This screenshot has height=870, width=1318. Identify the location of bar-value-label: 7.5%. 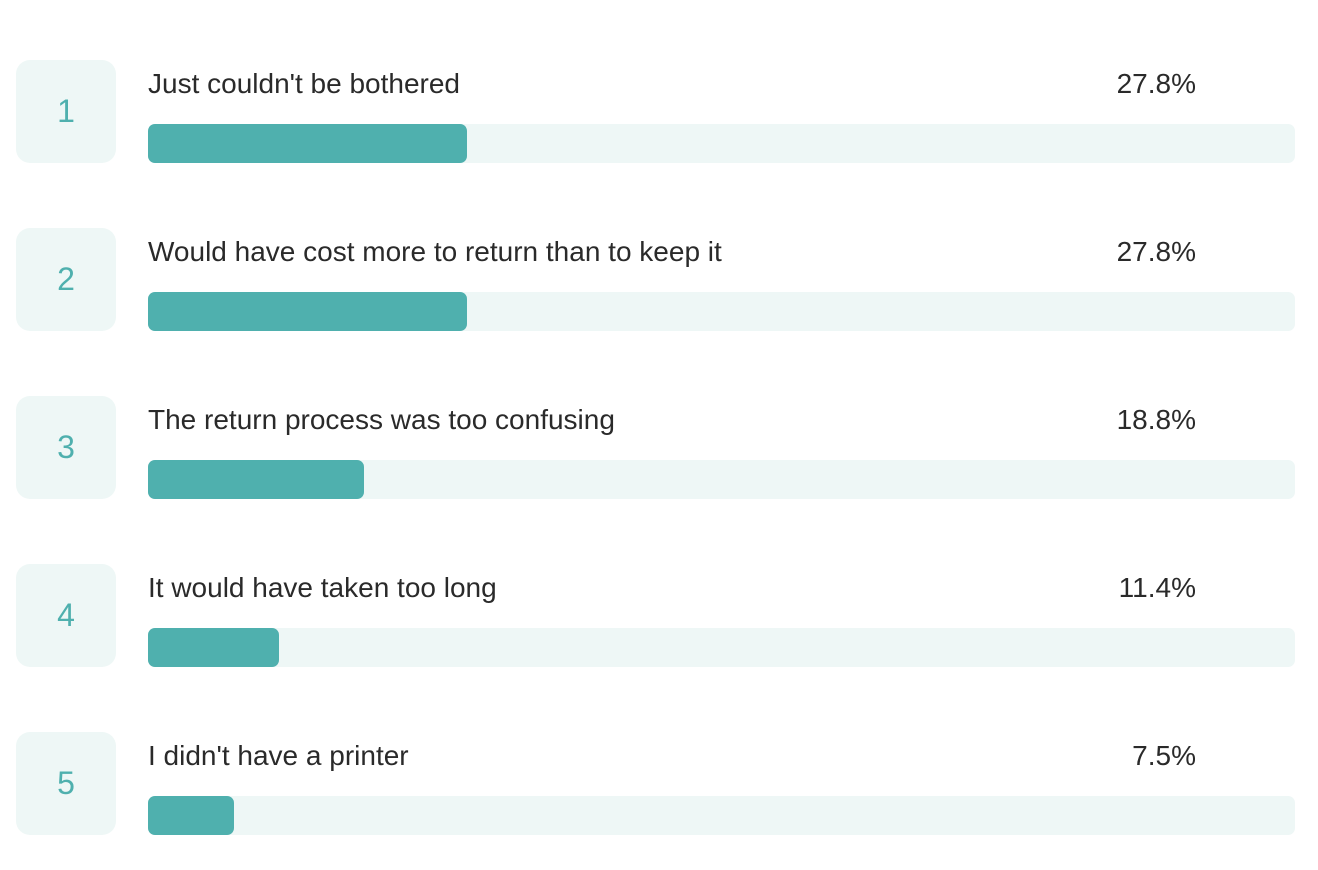
(1164, 755).